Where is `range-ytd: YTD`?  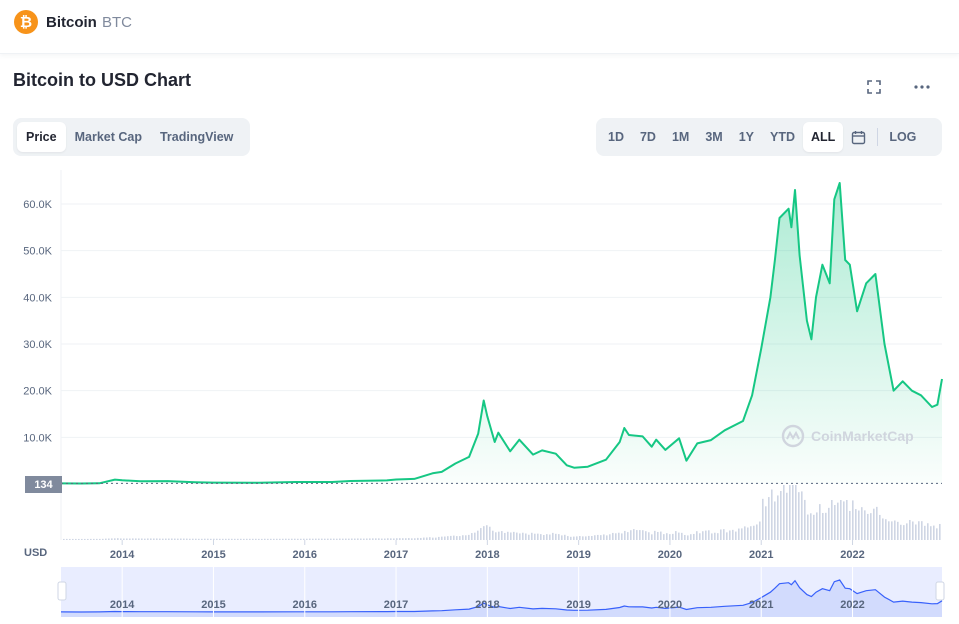 range-ytd: YTD is located at coordinates (783, 137).